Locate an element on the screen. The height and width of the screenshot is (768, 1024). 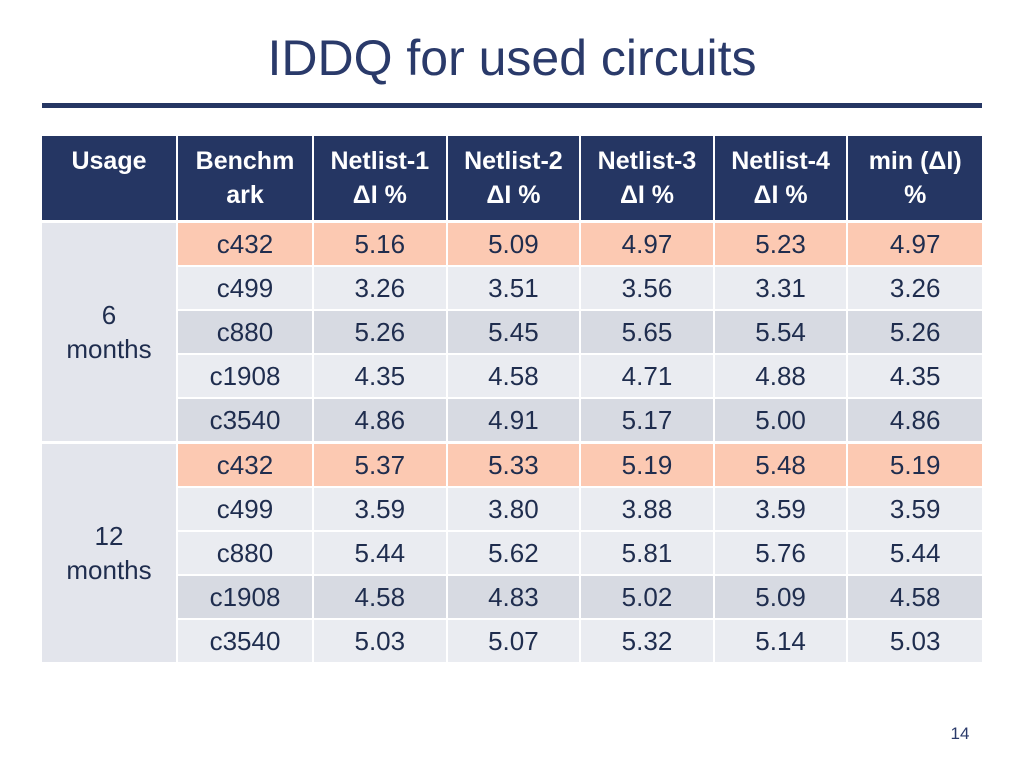
table-row: c499 3.26 3.51 3.56 3.31 3.26 is located at coordinates (512, 287).